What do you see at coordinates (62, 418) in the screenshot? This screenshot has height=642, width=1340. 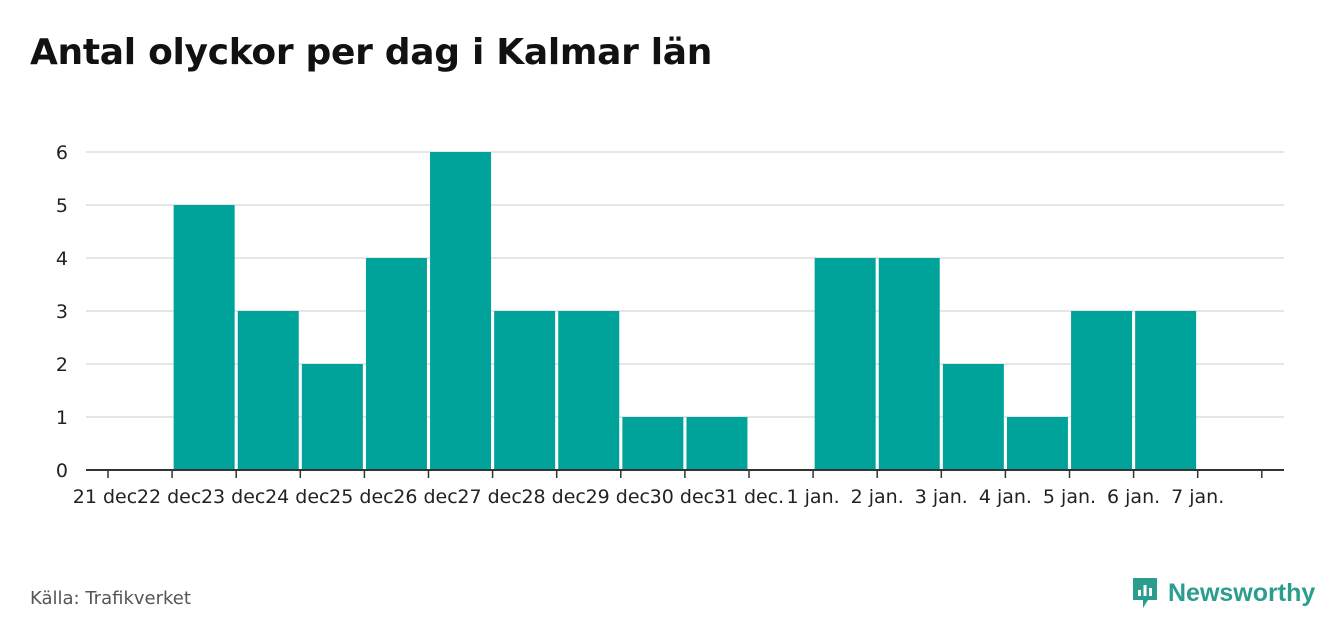 I see `y-tick-label: 1` at bounding box center [62, 418].